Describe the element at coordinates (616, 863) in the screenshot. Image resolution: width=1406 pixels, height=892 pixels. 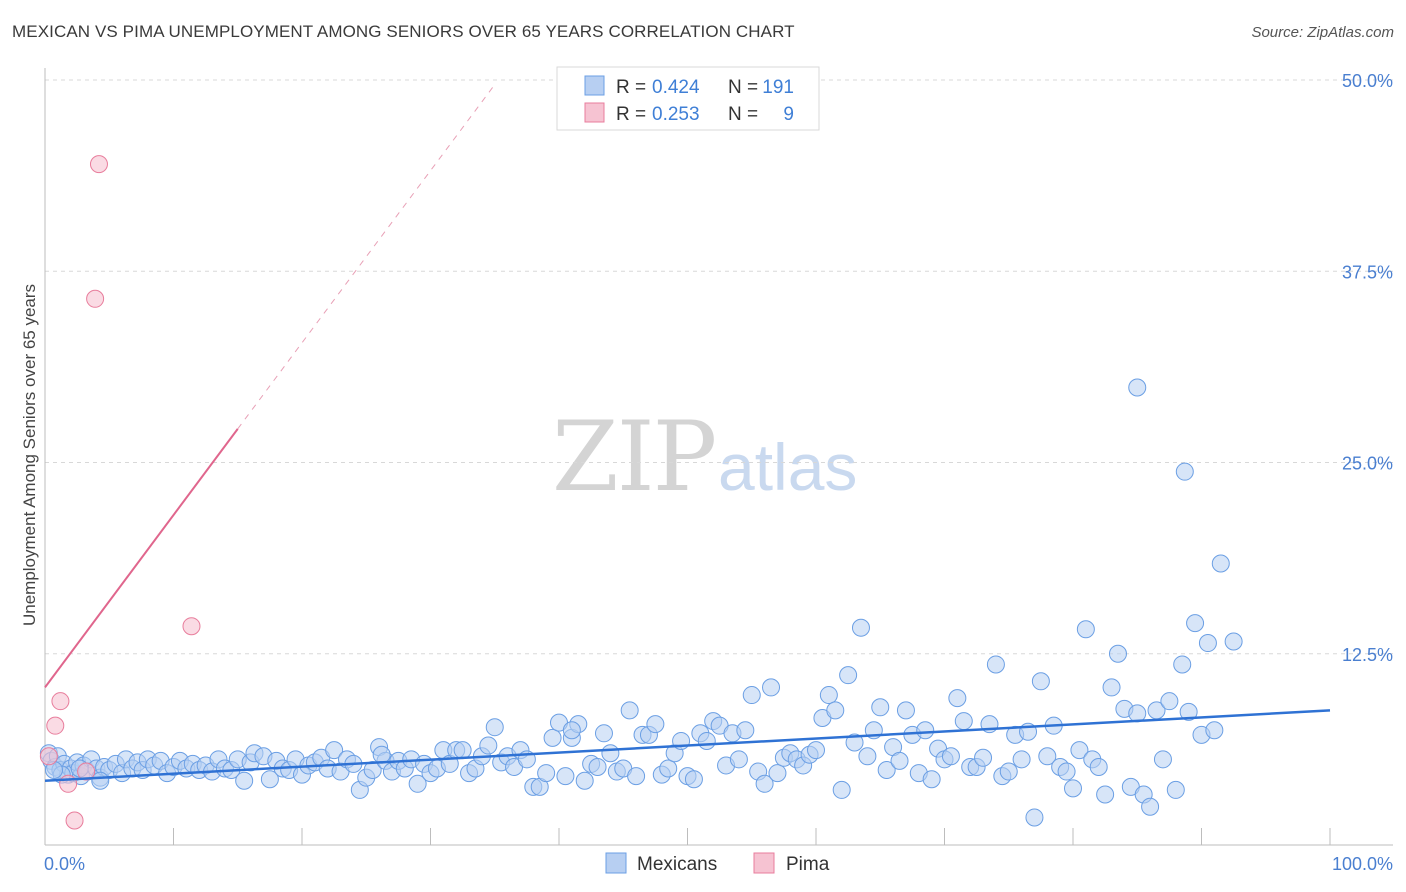
I see `bottom-legend-swatch-mexicans` at that location.